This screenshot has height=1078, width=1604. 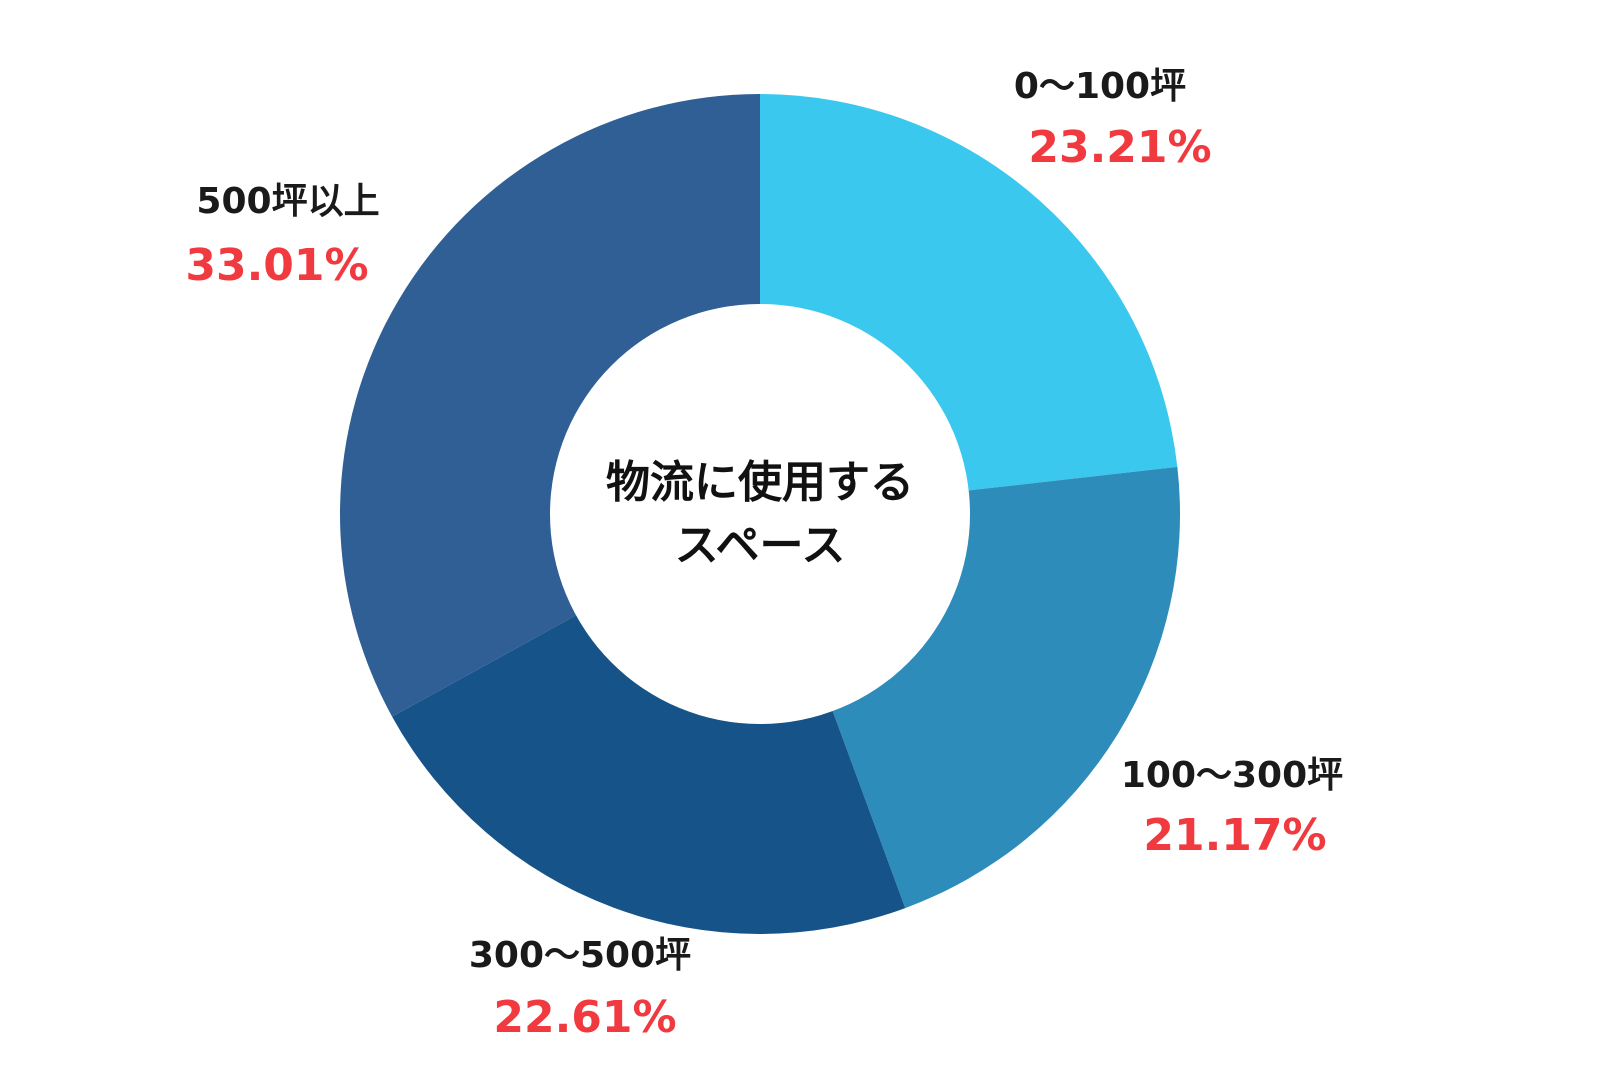 I want to click on label-group-1: 100～300坪 21.17%, so click(x=1232, y=808).